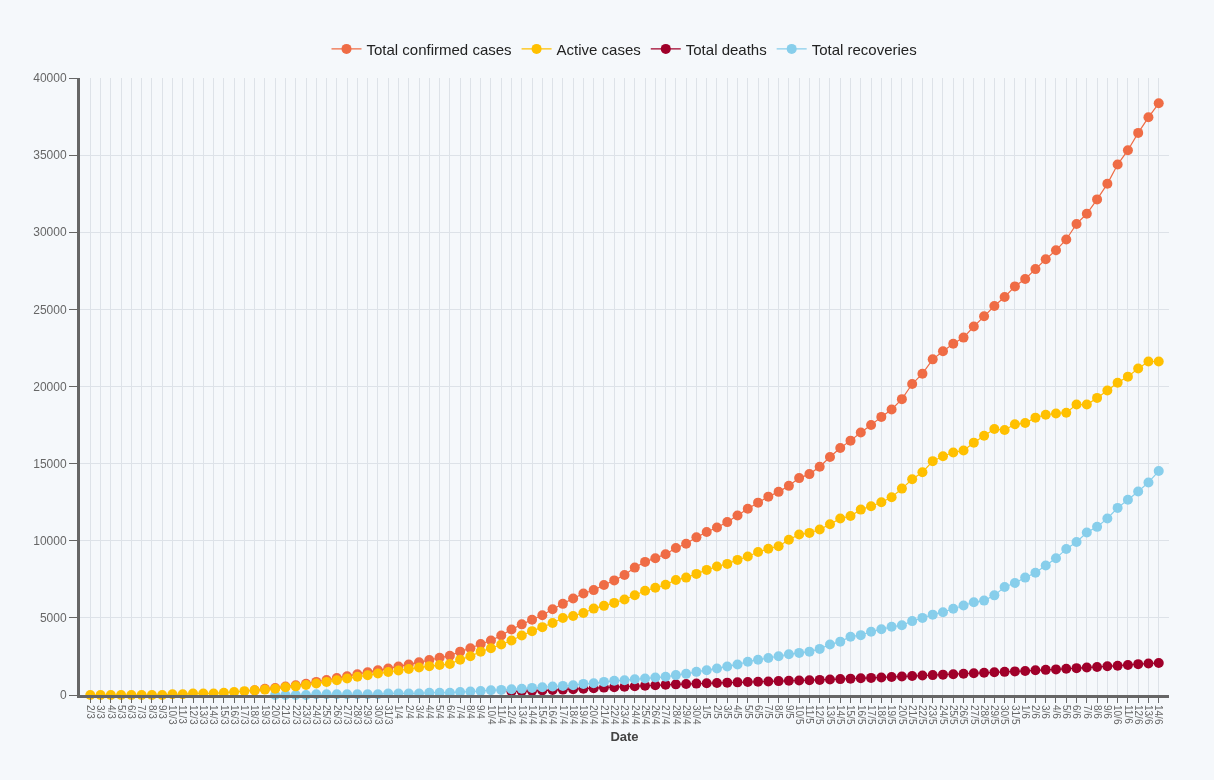  I want to click on x-tick-label: 3/5, so click(727, 712).